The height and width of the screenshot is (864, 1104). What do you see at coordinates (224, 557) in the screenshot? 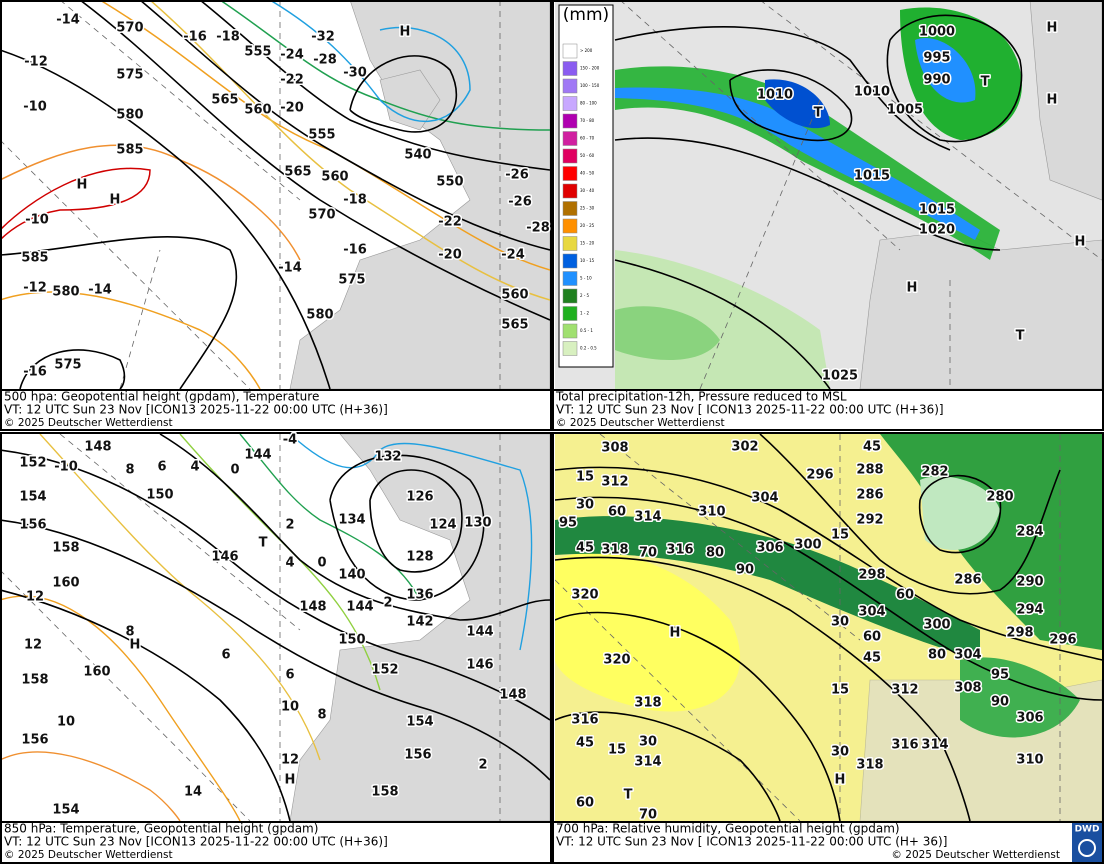
I see `contour-label: 146` at bounding box center [224, 557].